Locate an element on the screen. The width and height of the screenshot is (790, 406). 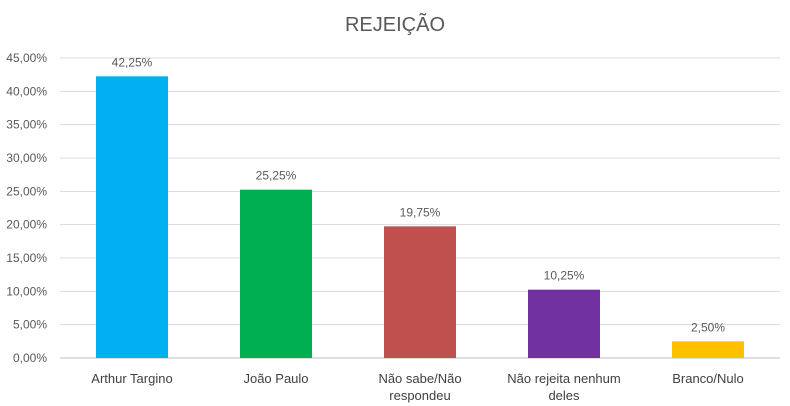
category-label: respondeu is located at coordinates (419, 395).